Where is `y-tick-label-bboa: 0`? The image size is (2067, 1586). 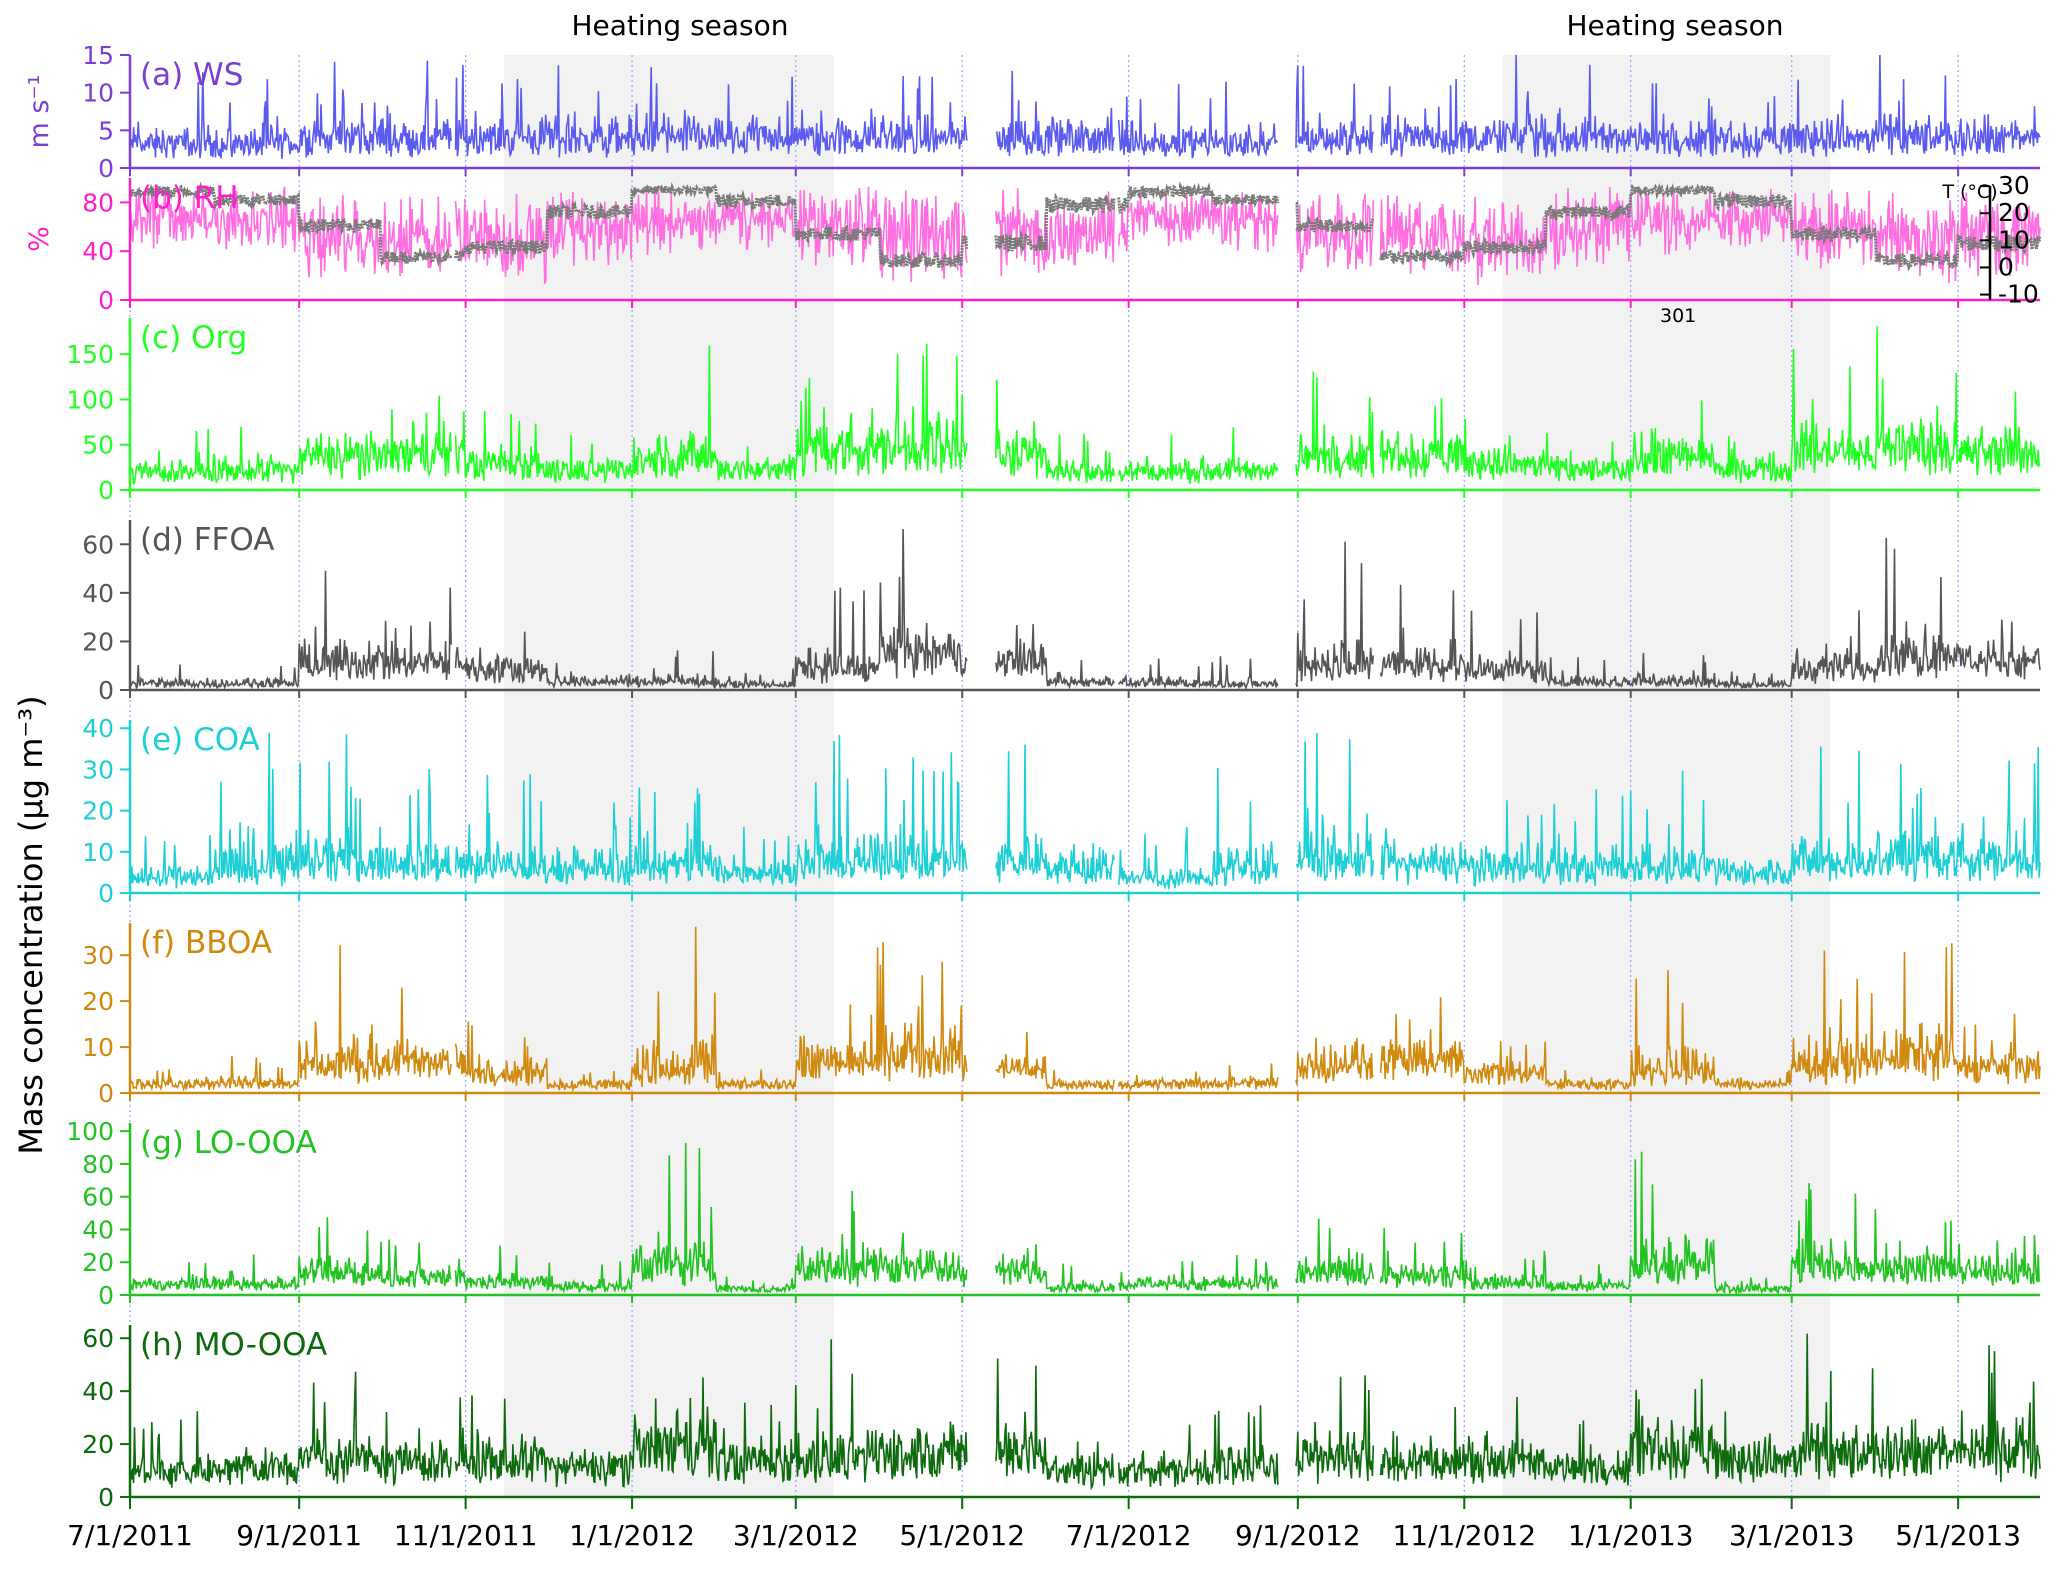 y-tick-label-bboa: 0 is located at coordinates (106, 1093).